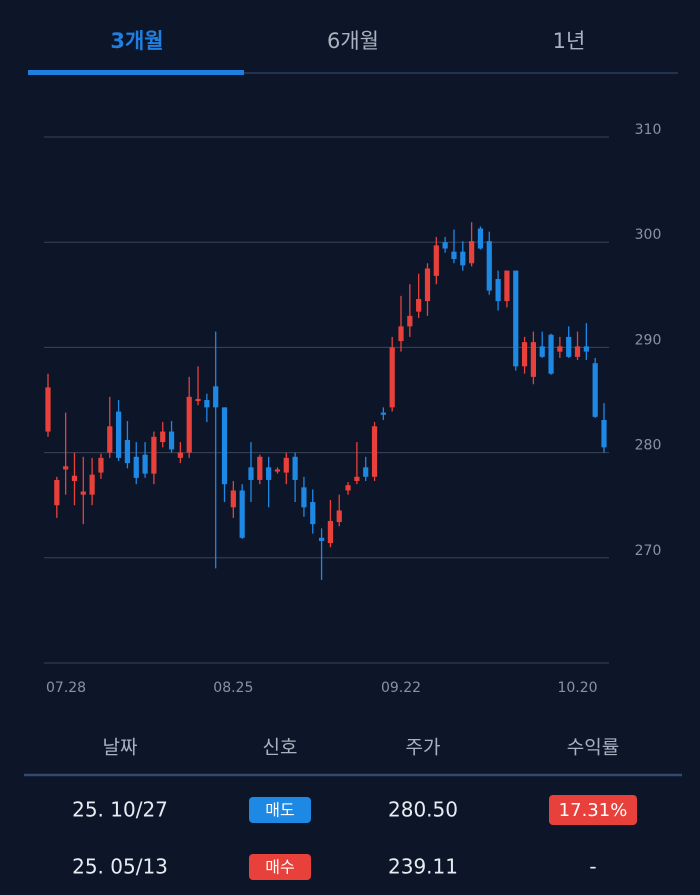 This screenshot has height=895, width=700. Describe the element at coordinates (569, 41) in the screenshot. I see `tab: 1년` at that location.